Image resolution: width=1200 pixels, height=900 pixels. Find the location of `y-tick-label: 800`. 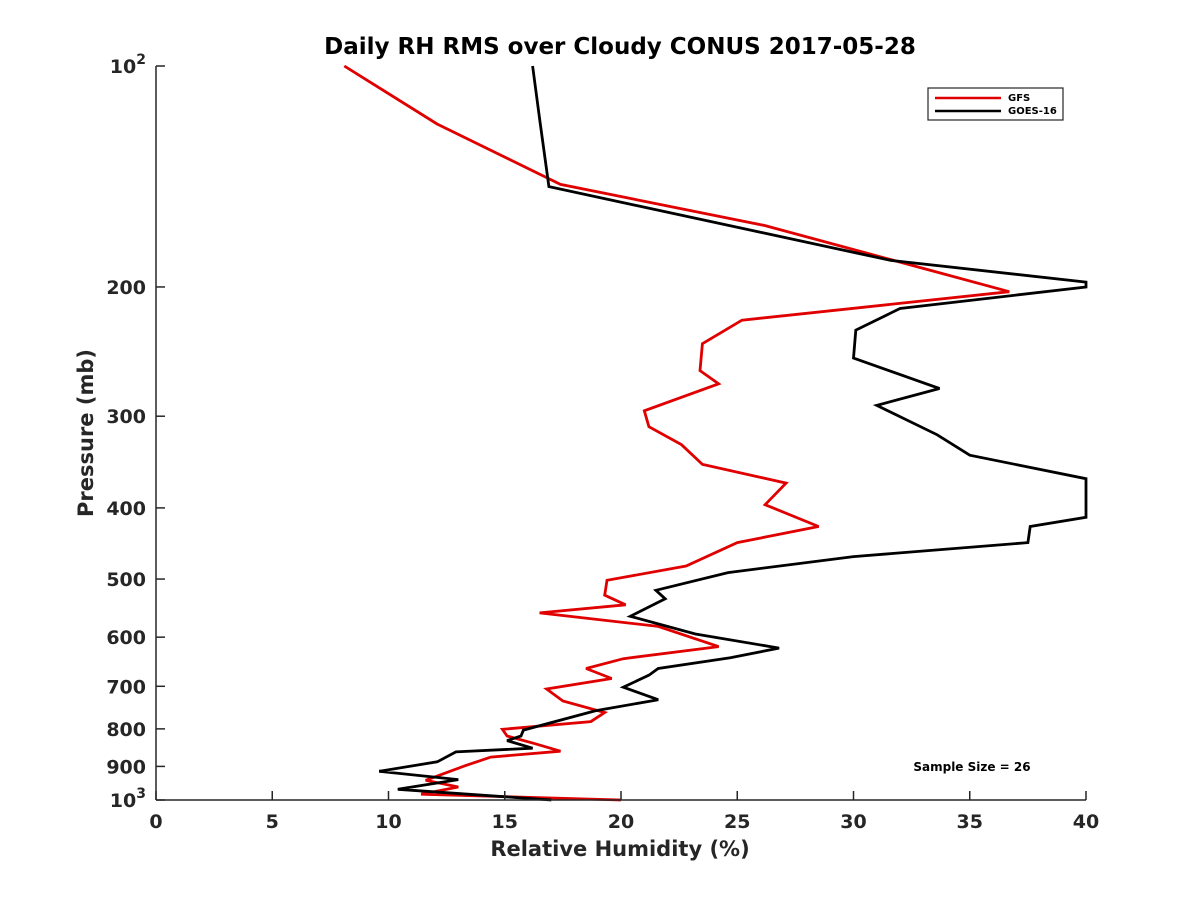

y-tick-label: 800 is located at coordinates (126, 730).